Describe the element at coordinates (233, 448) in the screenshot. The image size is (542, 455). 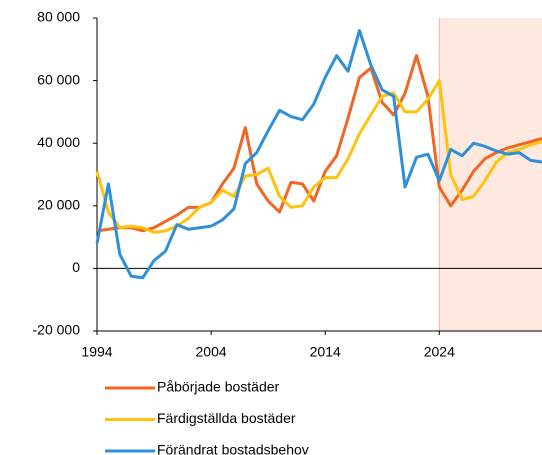
I see `legend-label: Förändrat bostadsbehov` at that location.